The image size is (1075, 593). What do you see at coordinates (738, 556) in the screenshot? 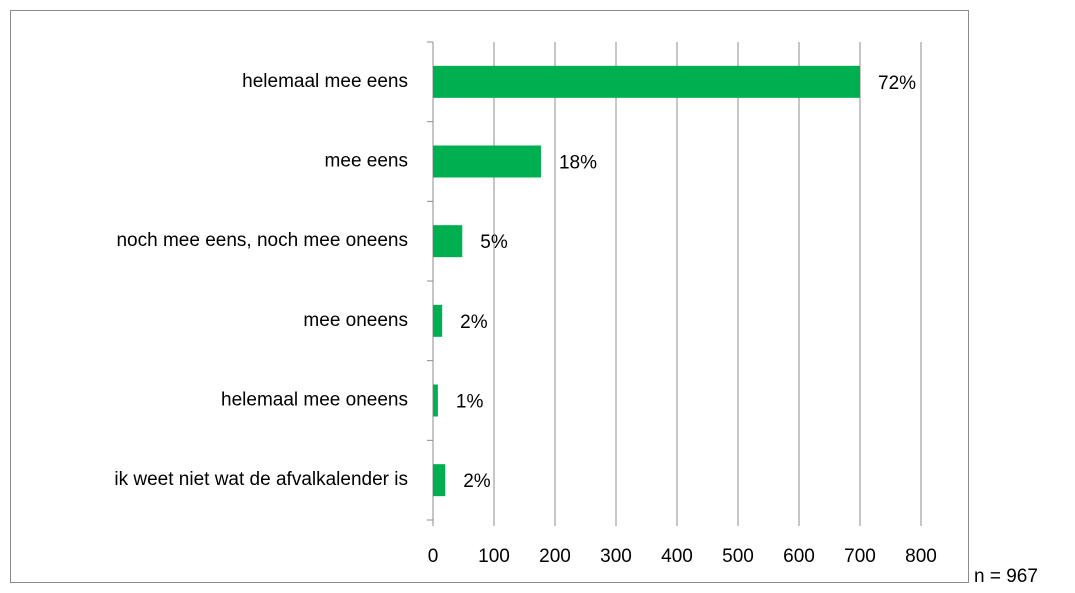
I see `x-tick-label: 500` at bounding box center [738, 556].